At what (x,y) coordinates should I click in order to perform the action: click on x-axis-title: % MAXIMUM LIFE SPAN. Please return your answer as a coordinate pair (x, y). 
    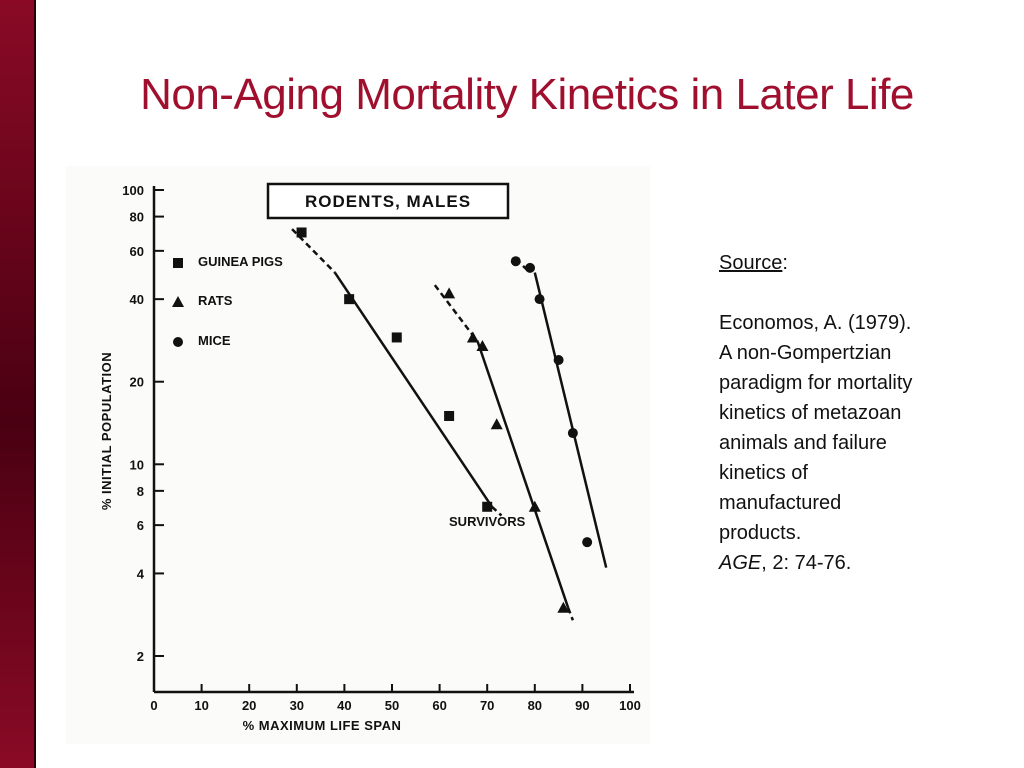
    Looking at the image, I should click on (322, 725).